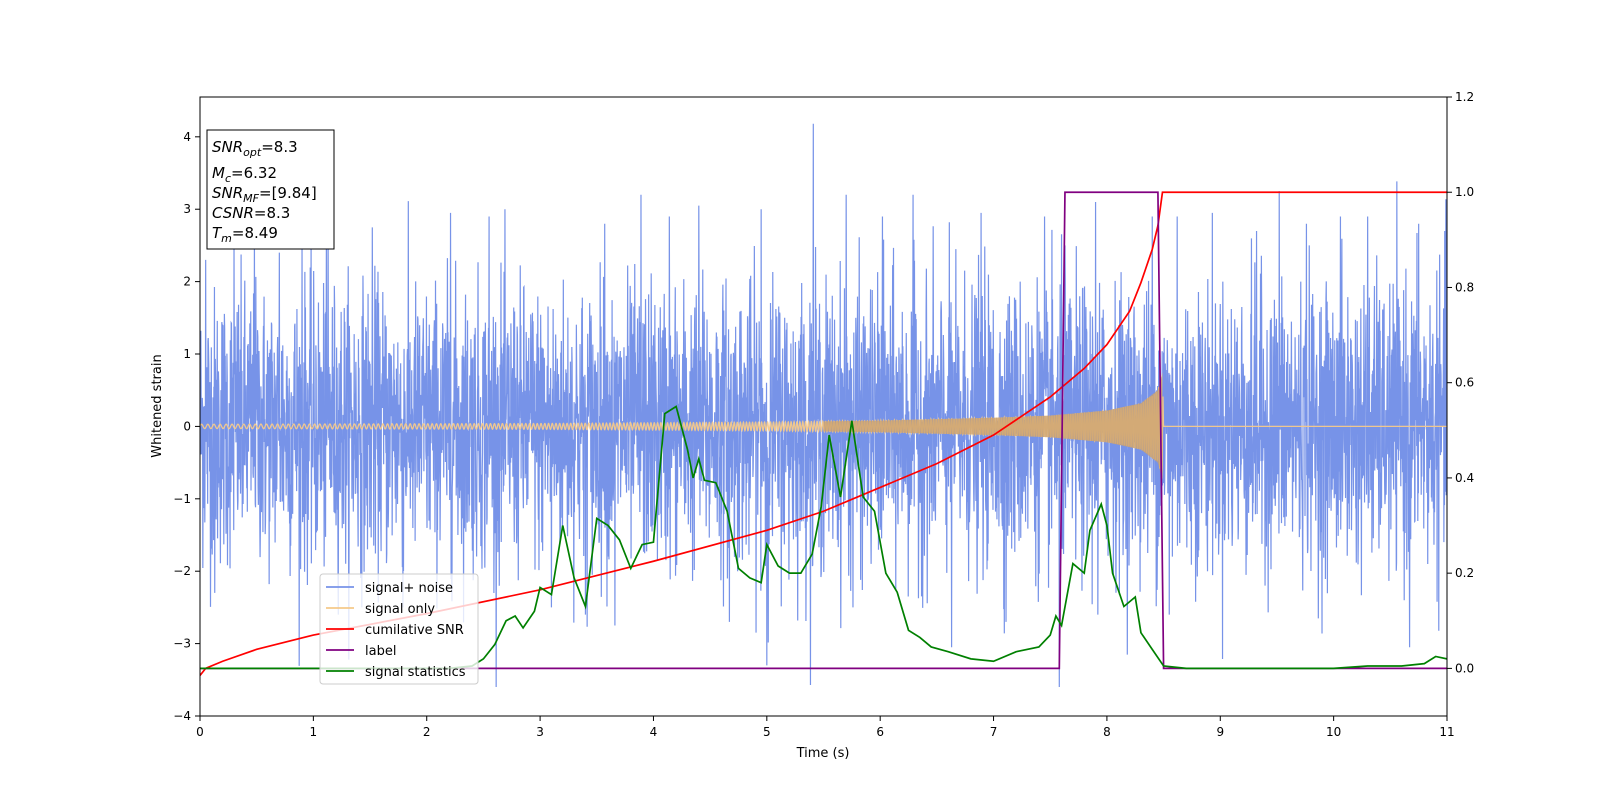  What do you see at coordinates (1333, 732) in the screenshot?
I see `x-tick-label: 10` at bounding box center [1333, 732].